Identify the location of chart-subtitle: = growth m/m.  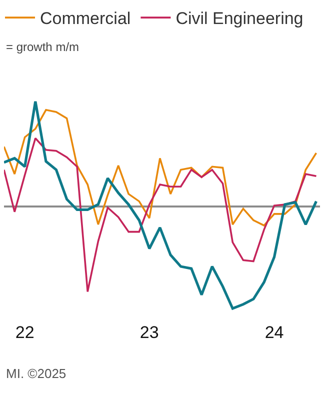
(43, 47).